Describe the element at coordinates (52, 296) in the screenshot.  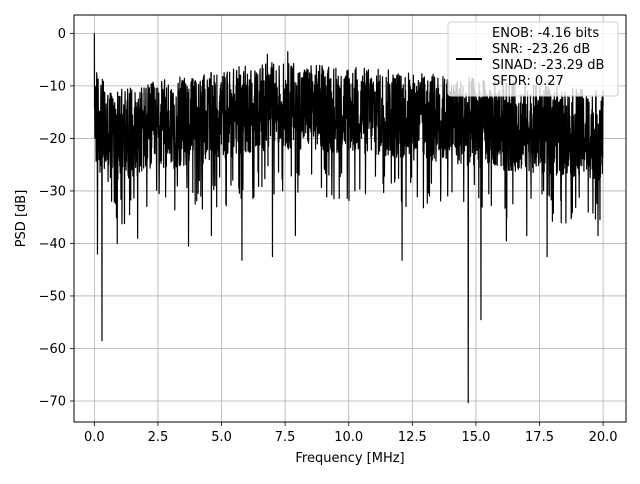
I see `y-tick-label: −50` at that location.